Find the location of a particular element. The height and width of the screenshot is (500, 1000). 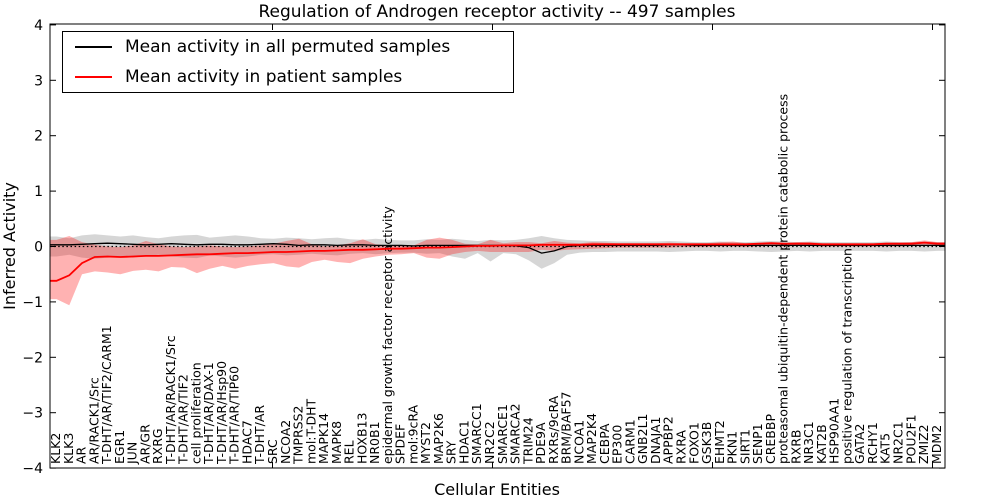

entity-label: SPDEF is located at coordinates (400, 444).